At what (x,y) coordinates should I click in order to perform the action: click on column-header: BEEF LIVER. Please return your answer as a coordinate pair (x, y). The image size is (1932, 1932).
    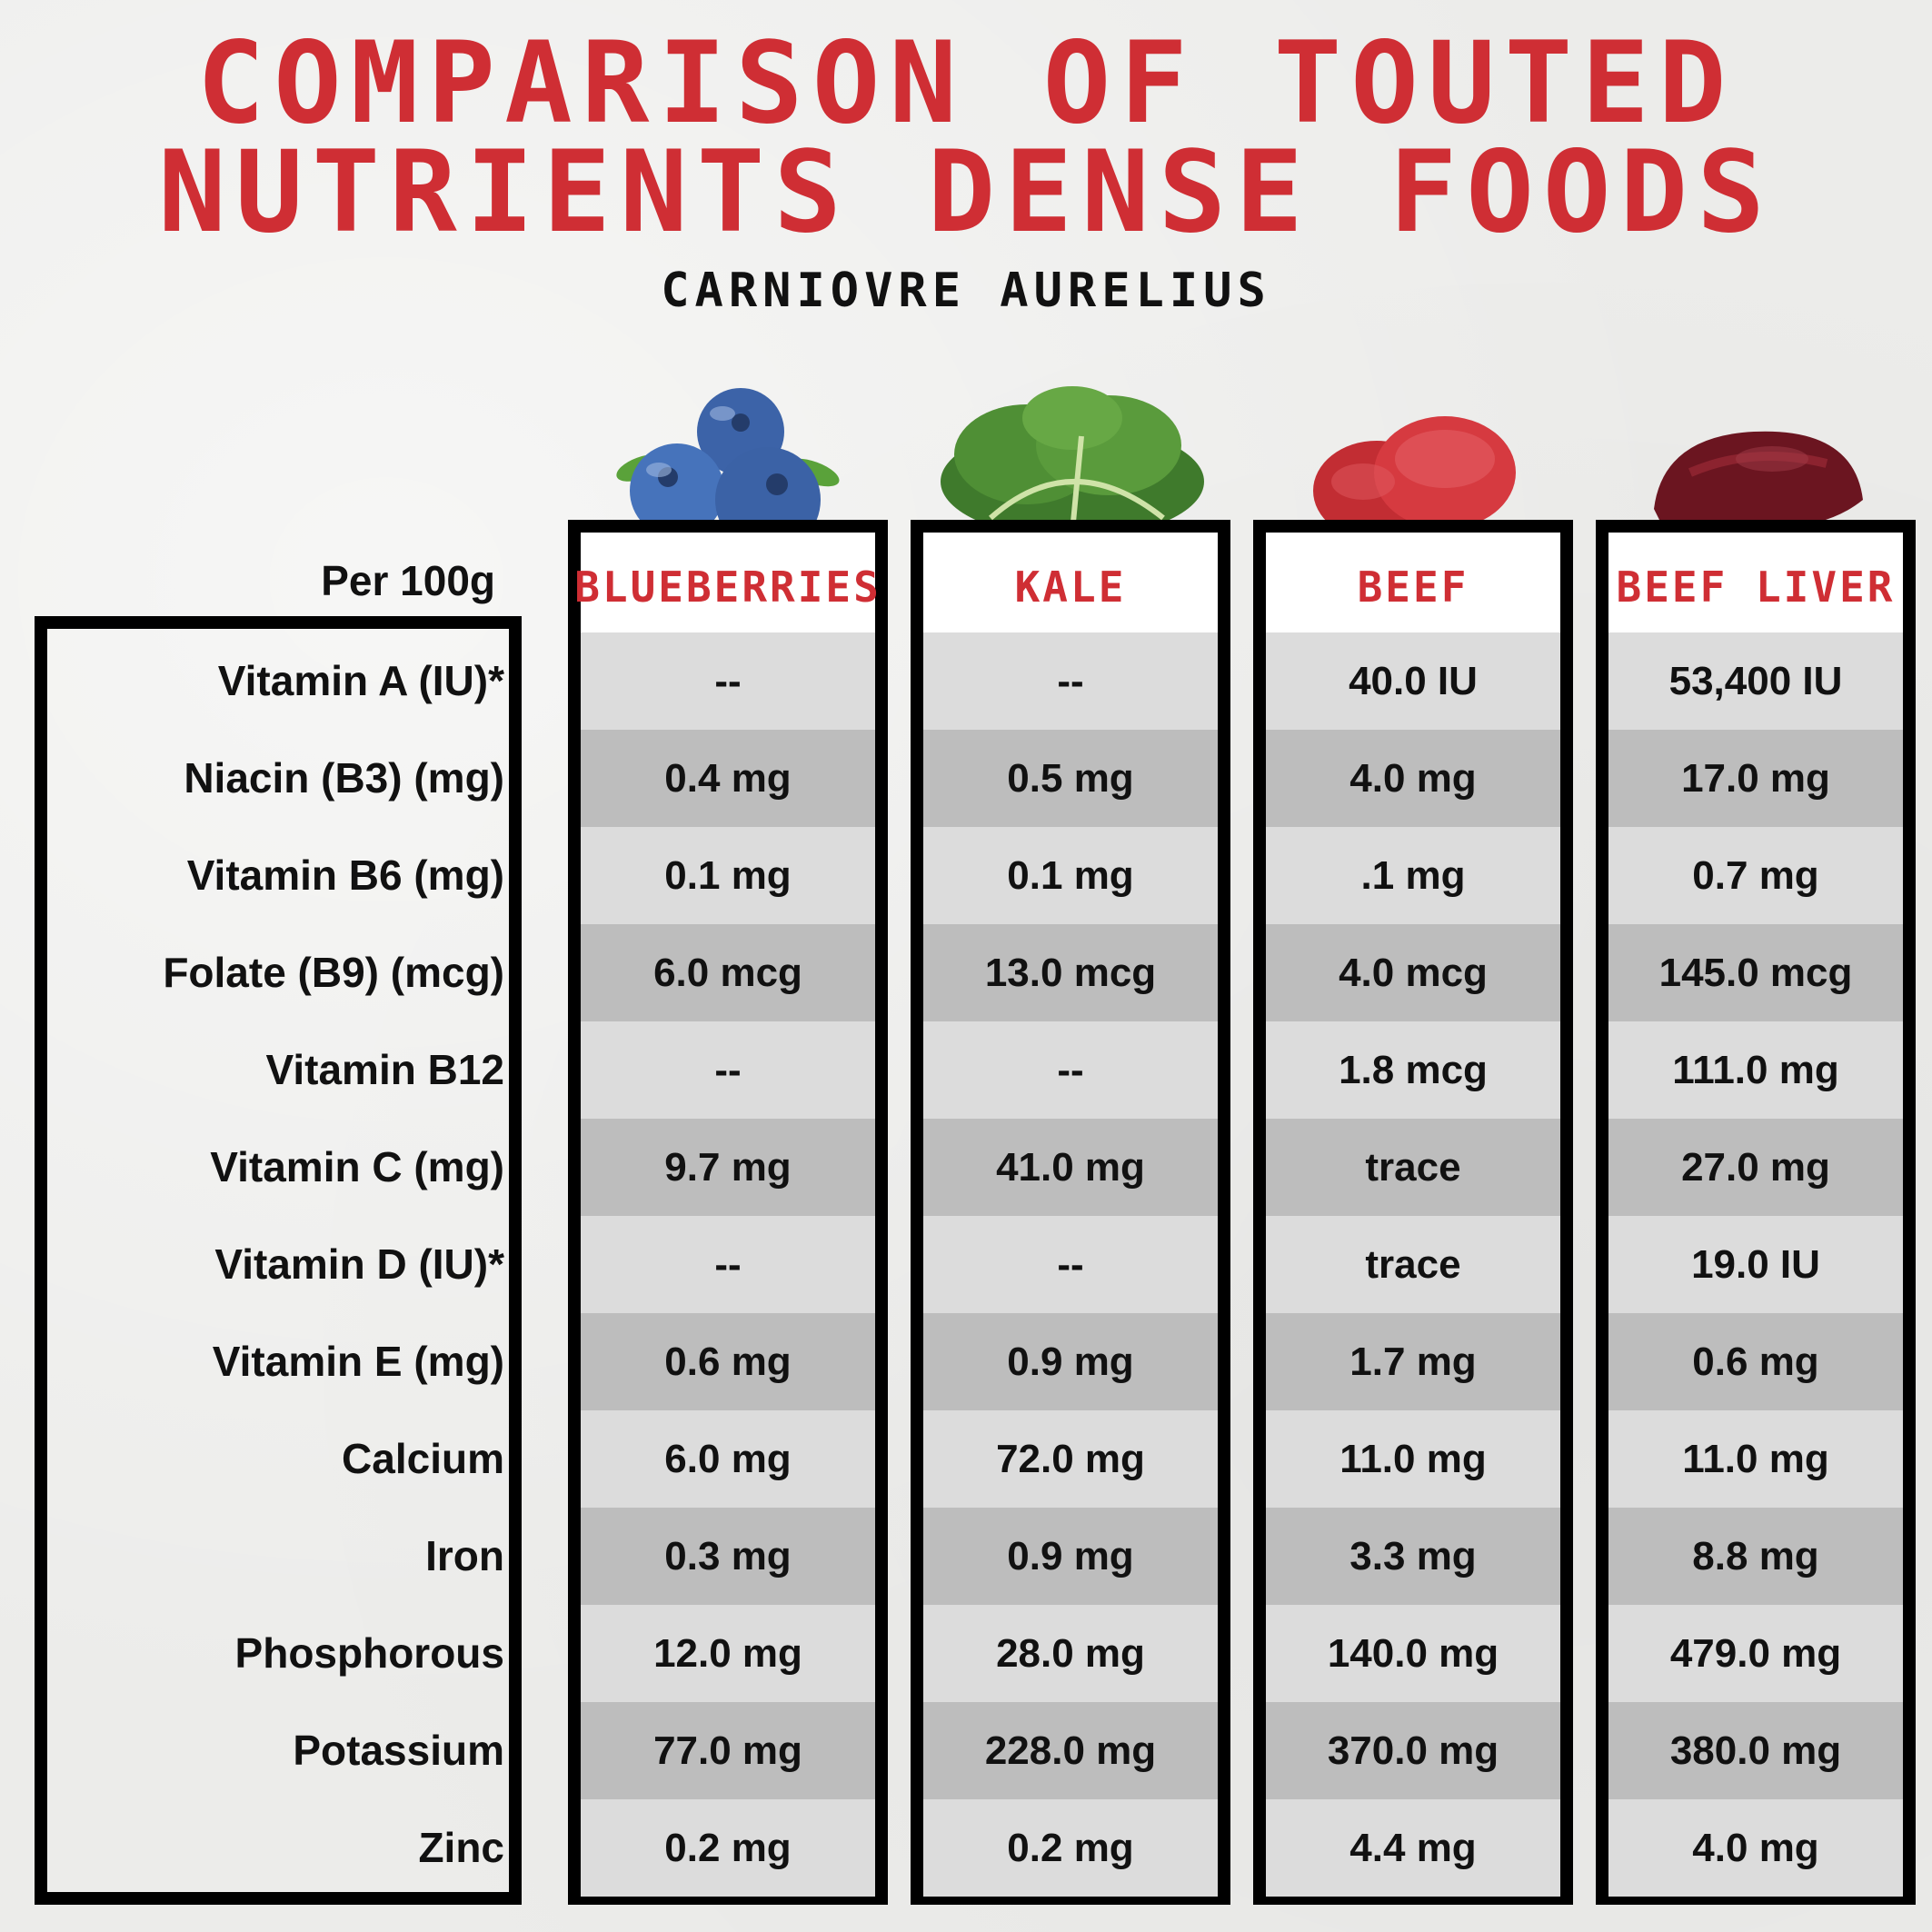
    Looking at the image, I should click on (1756, 587).